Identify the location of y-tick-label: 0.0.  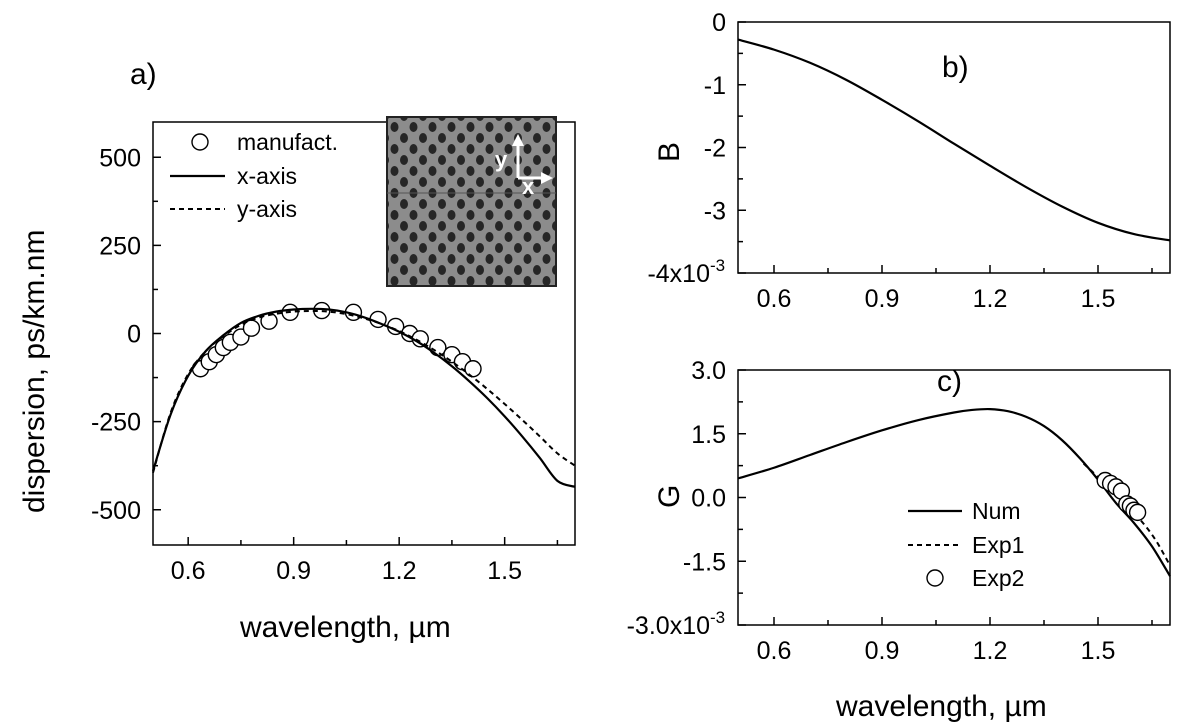
(708, 499).